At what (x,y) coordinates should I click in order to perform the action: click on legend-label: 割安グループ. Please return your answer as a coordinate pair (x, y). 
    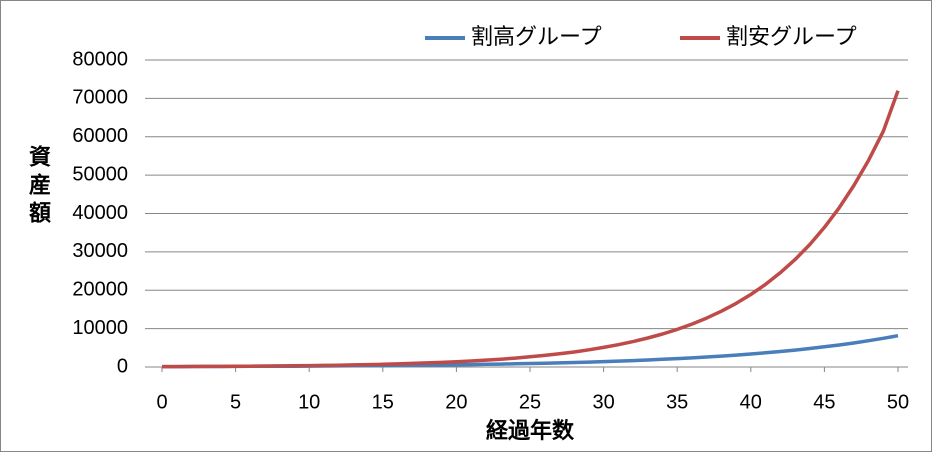
    Looking at the image, I should click on (791, 37).